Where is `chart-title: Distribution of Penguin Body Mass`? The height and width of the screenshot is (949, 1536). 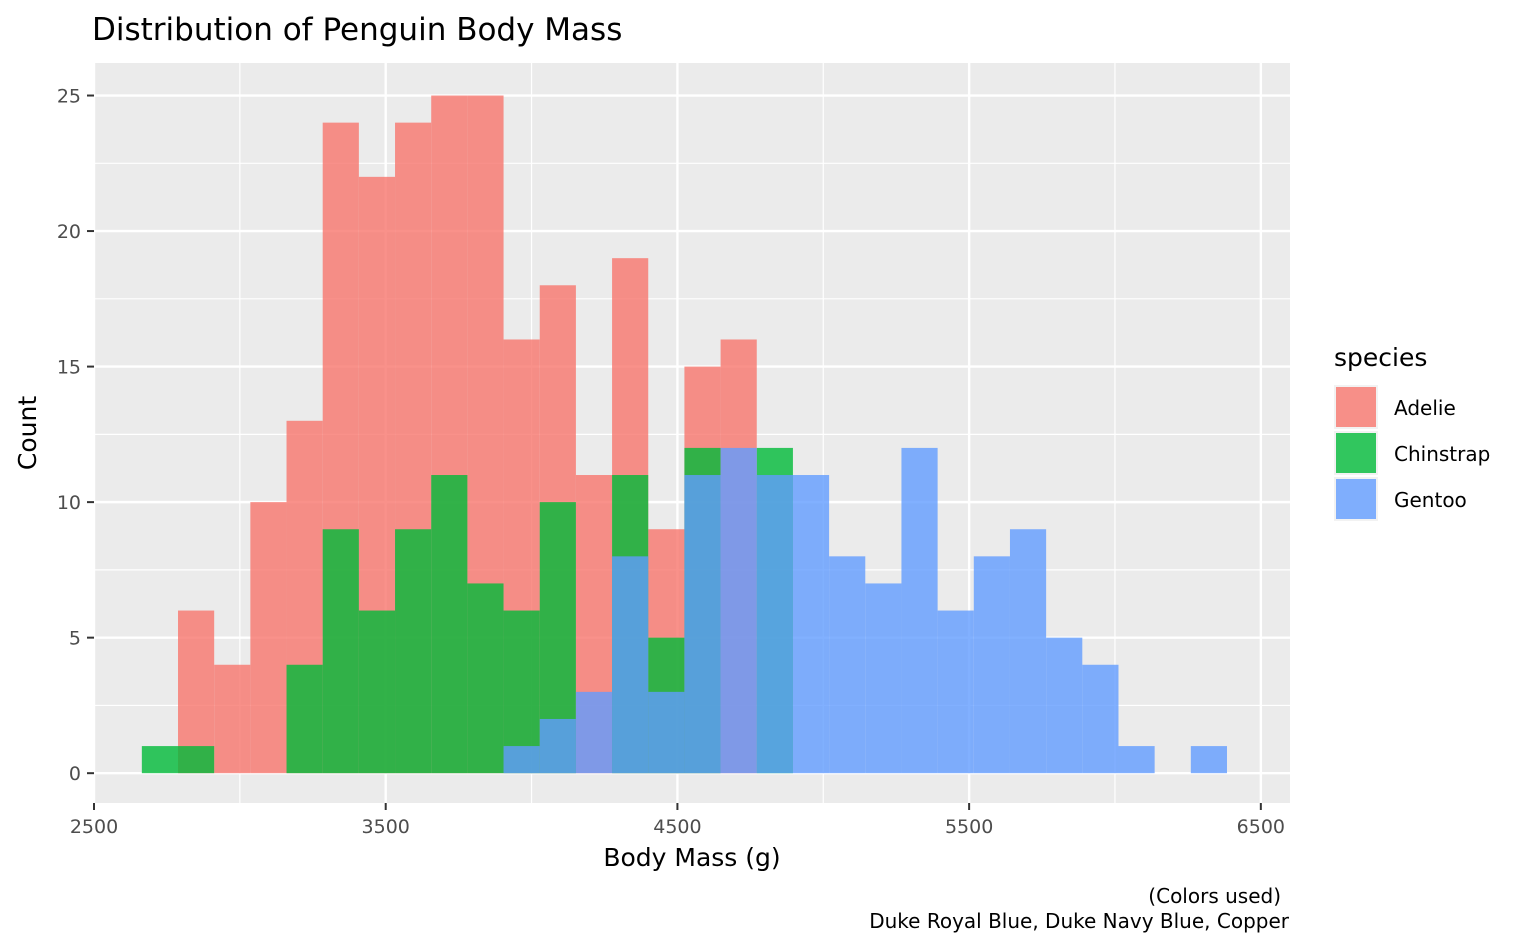 chart-title: Distribution of Penguin Body Mass is located at coordinates (357, 30).